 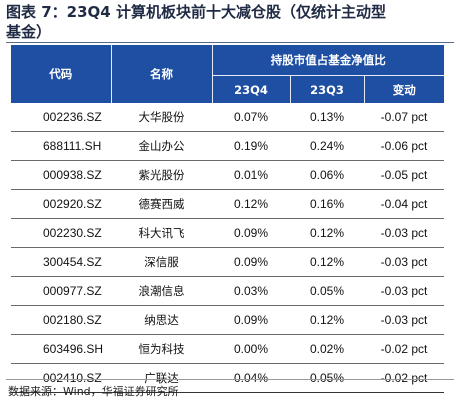 I want to click on table-row: 000938.SZ 紫光股份 0.01% 0.06% -0.05 pct, so click(x=228, y=175).